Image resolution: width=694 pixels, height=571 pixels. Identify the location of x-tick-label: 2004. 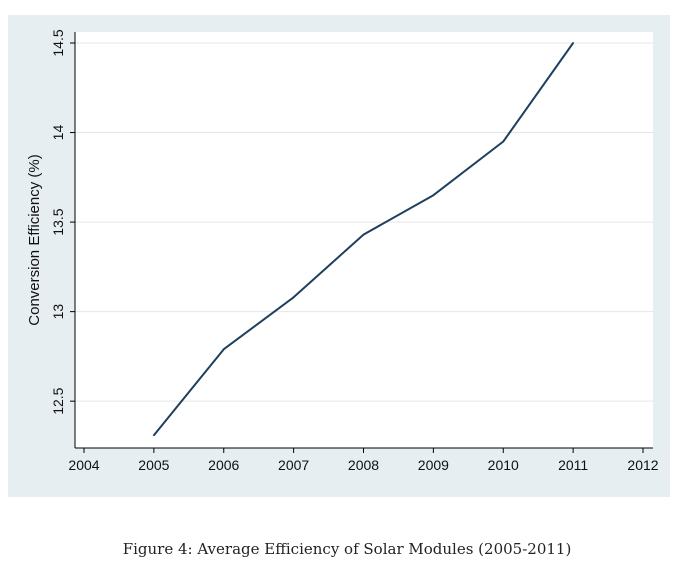
(83, 465).